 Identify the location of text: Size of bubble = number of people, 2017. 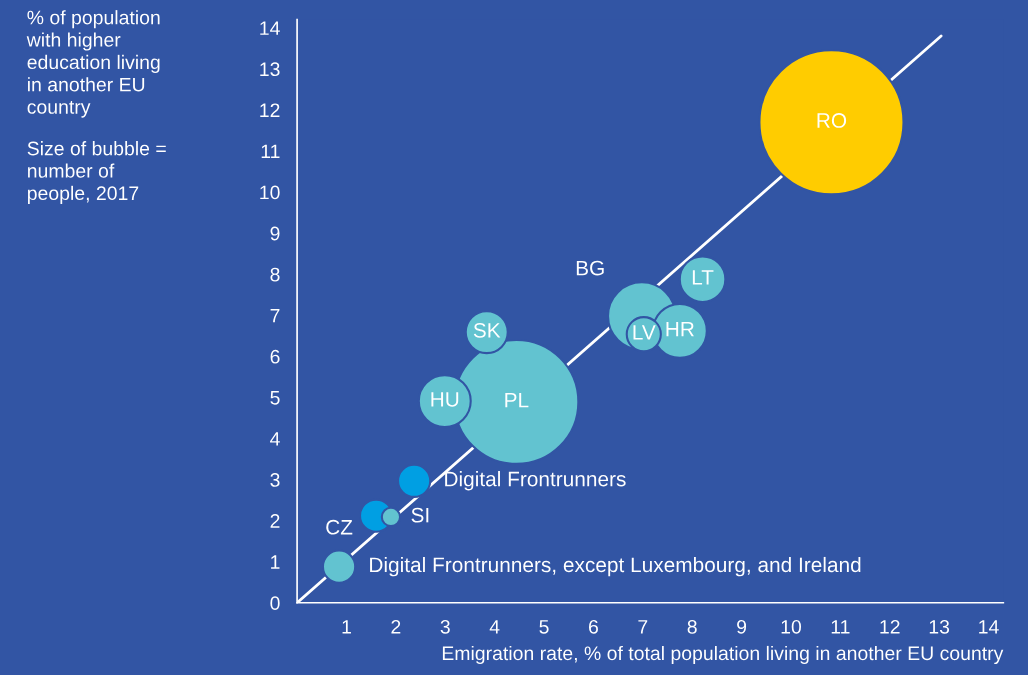
(96, 172).